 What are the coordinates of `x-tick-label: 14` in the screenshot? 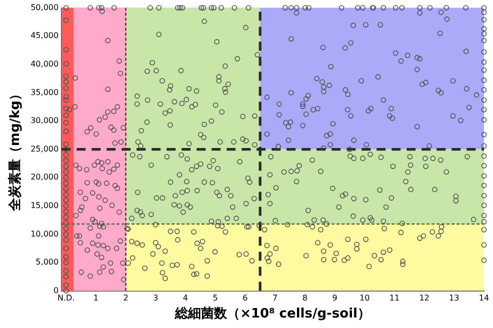 It's located at (484, 298).